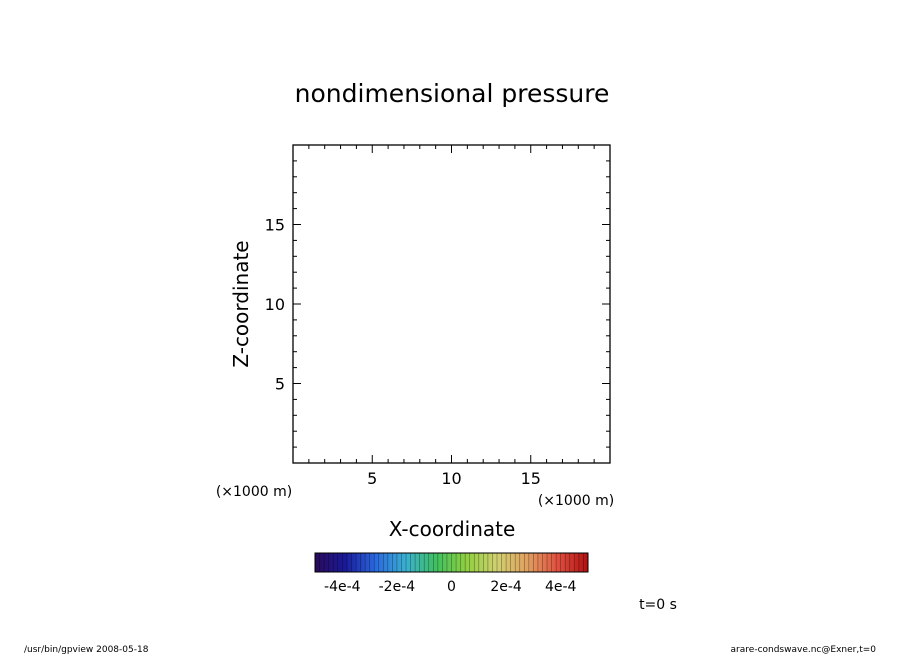 The image size is (904, 654). I want to click on chart-title: nondimensional pressure, so click(452, 93).